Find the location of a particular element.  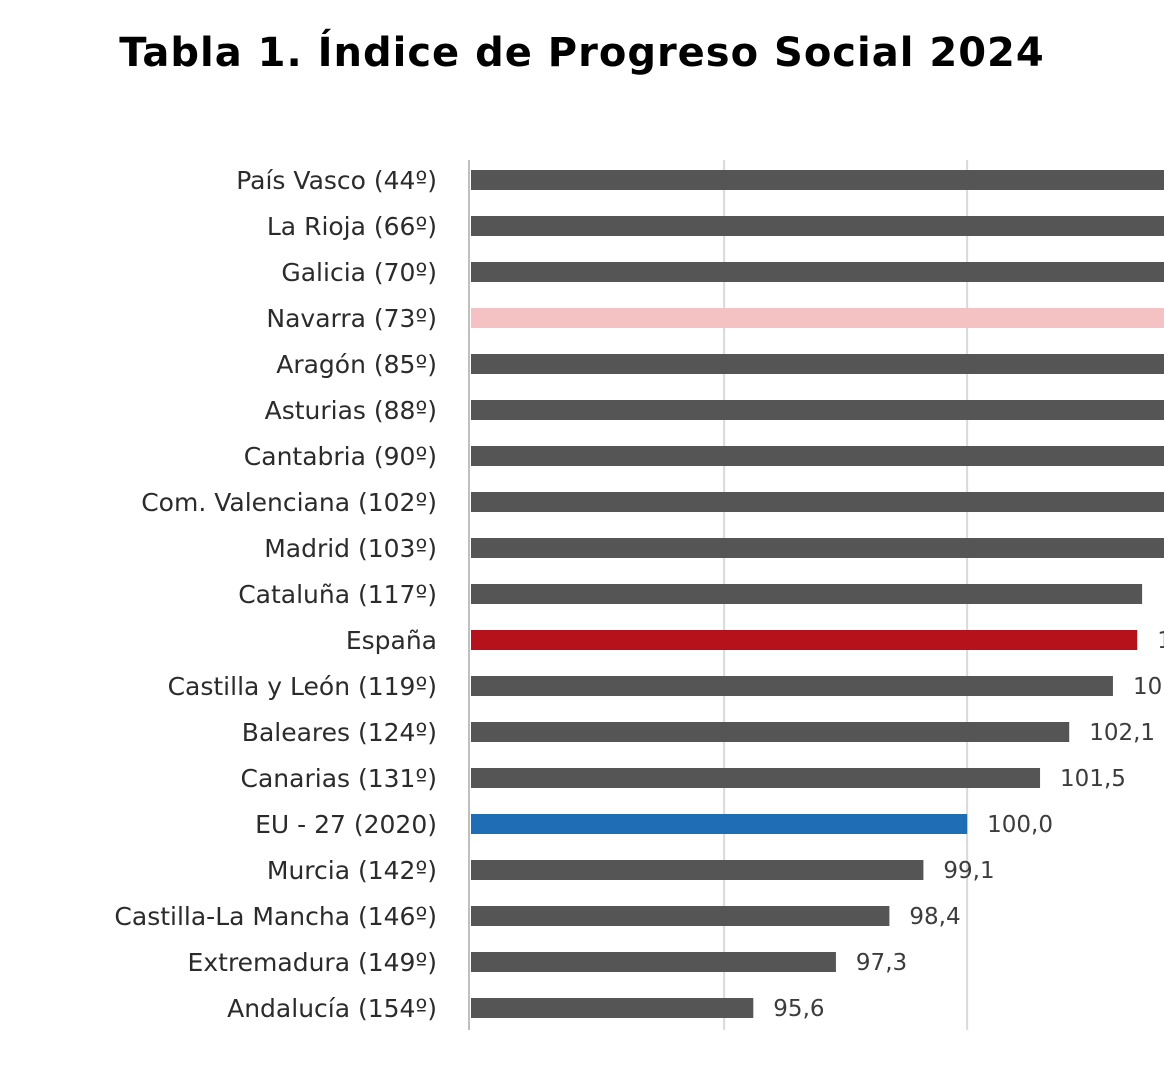

category-label: Asturias (88º) is located at coordinates (351, 410).